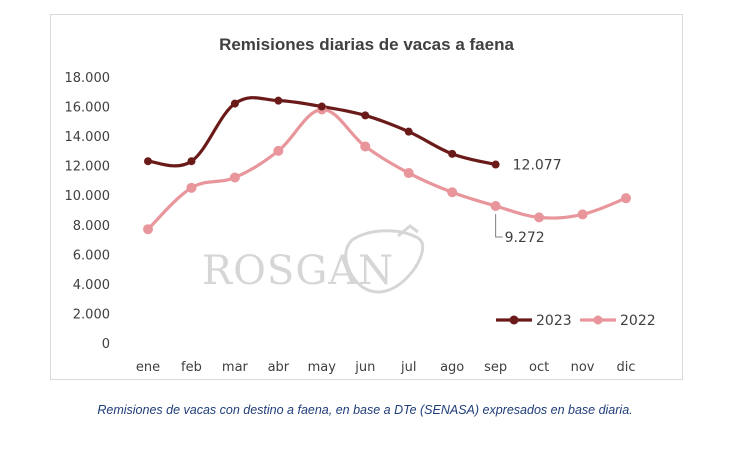 The height and width of the screenshot is (451, 730). Describe the element at coordinates (537, 166) in the screenshot. I see `data-label-2023: 12.077` at that location.